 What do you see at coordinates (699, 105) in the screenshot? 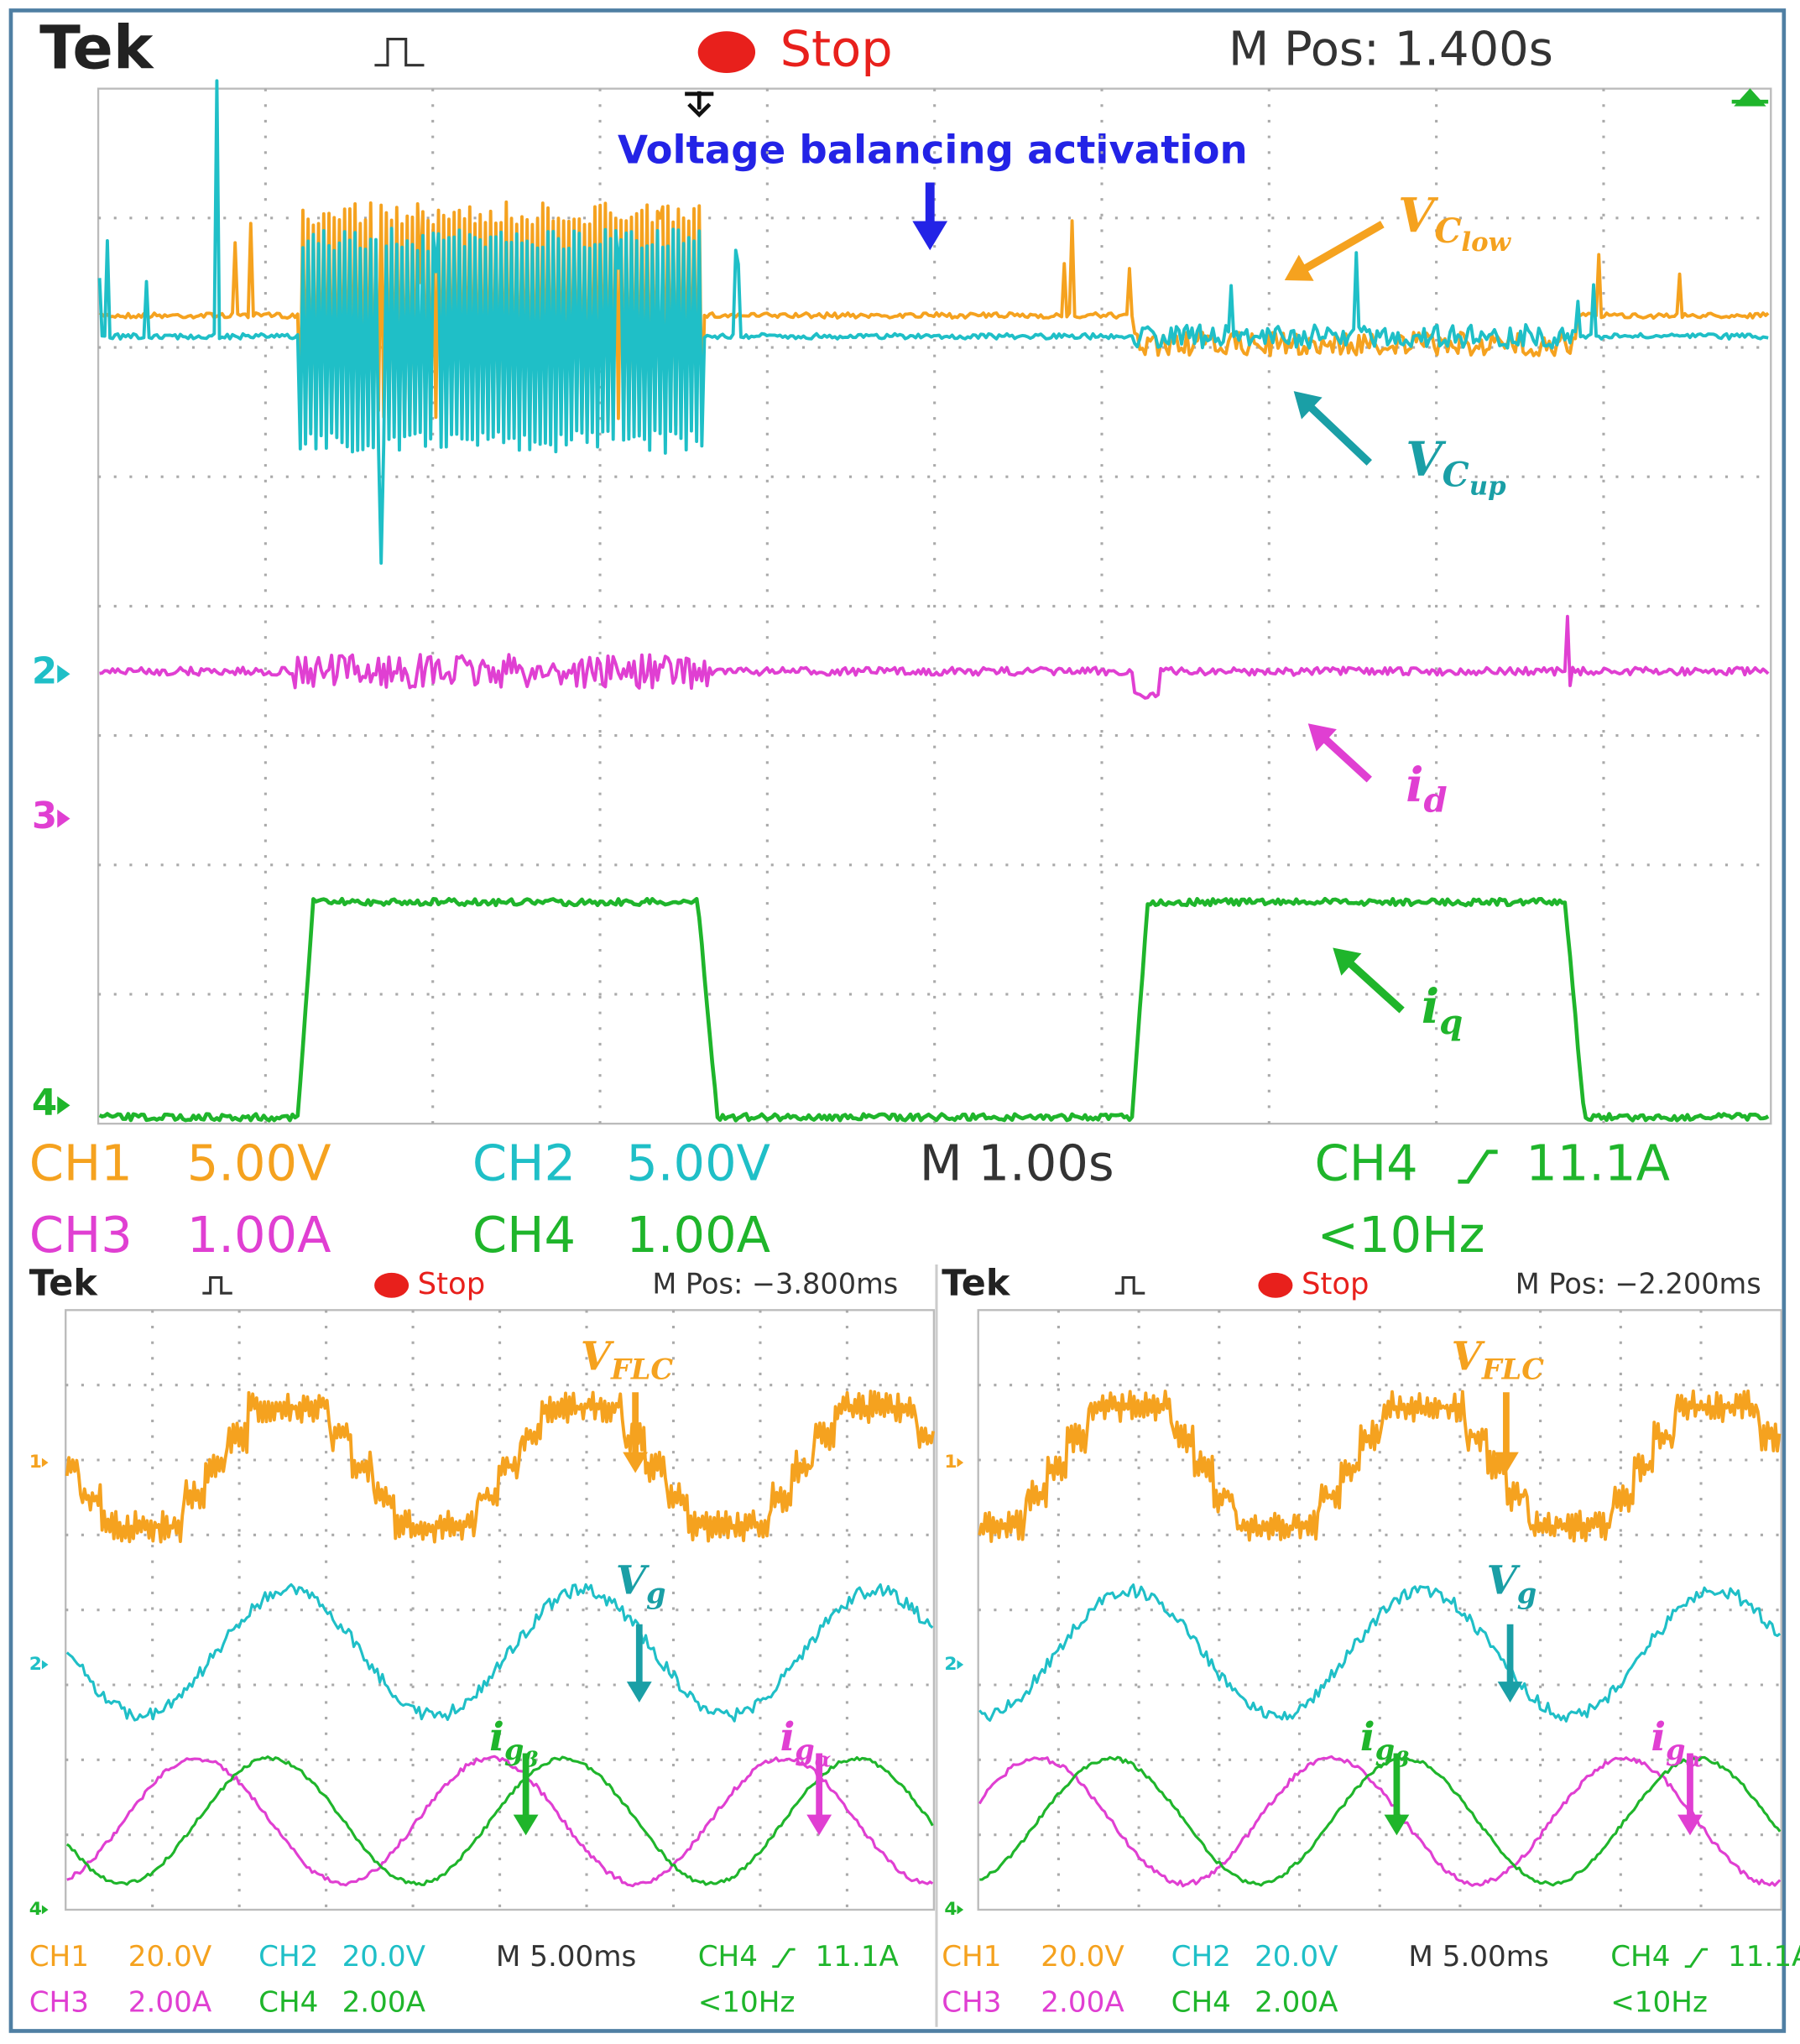
I see `trigger-pos` at bounding box center [699, 105].